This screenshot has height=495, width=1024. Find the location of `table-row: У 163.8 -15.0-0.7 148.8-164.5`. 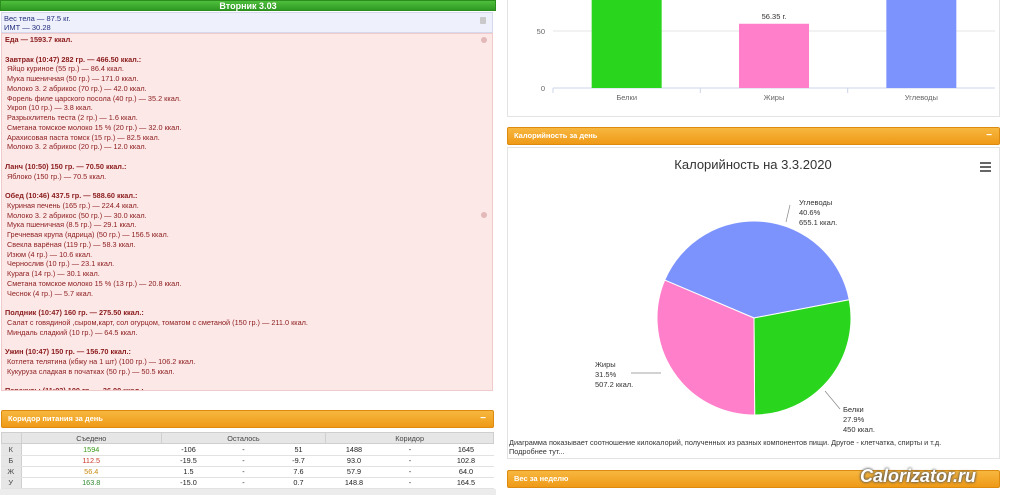

table-row: У 163.8 -15.0-0.7 148.8-164.5 is located at coordinates (247, 483).